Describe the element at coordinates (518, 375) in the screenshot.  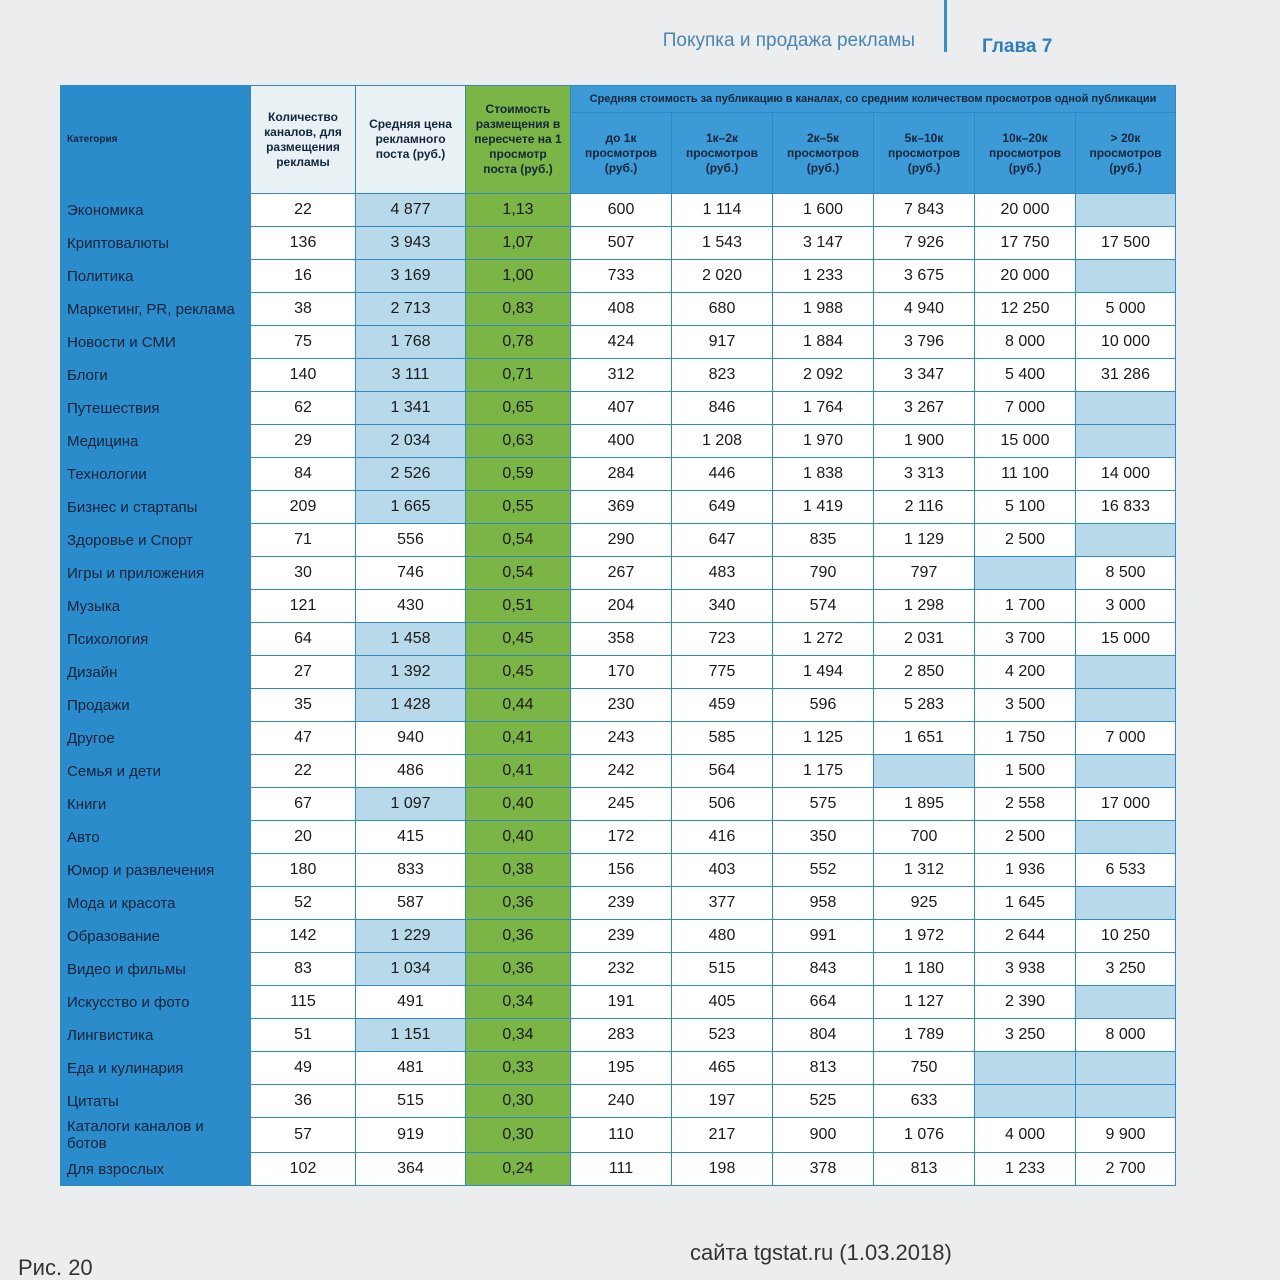
I see `value-cell: 0,71` at that location.